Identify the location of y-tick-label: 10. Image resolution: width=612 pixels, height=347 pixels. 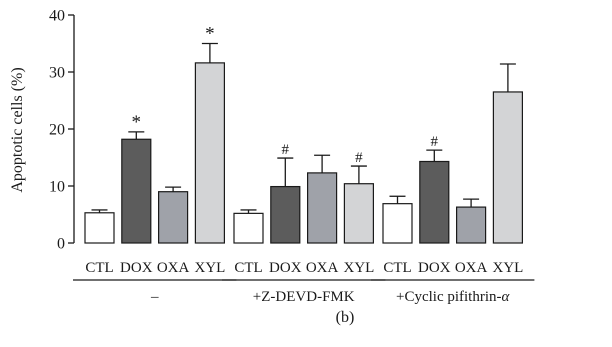
(57, 187).